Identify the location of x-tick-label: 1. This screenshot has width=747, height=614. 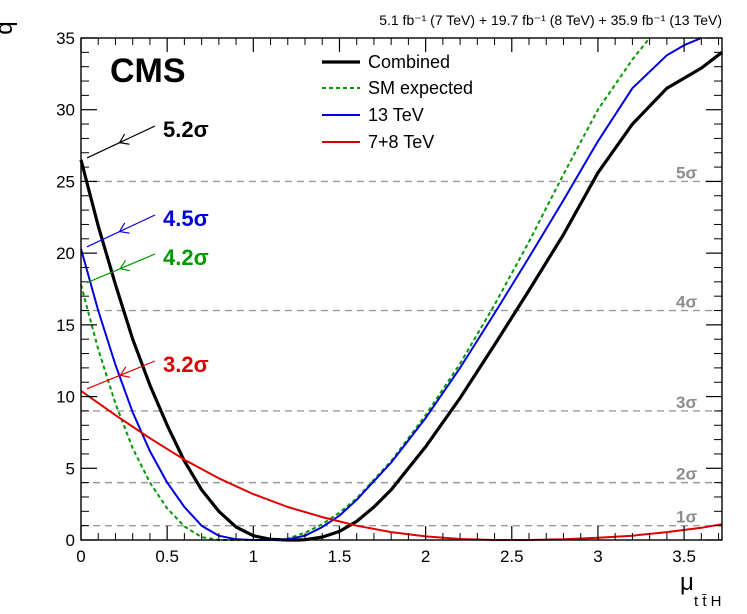
(253, 556).